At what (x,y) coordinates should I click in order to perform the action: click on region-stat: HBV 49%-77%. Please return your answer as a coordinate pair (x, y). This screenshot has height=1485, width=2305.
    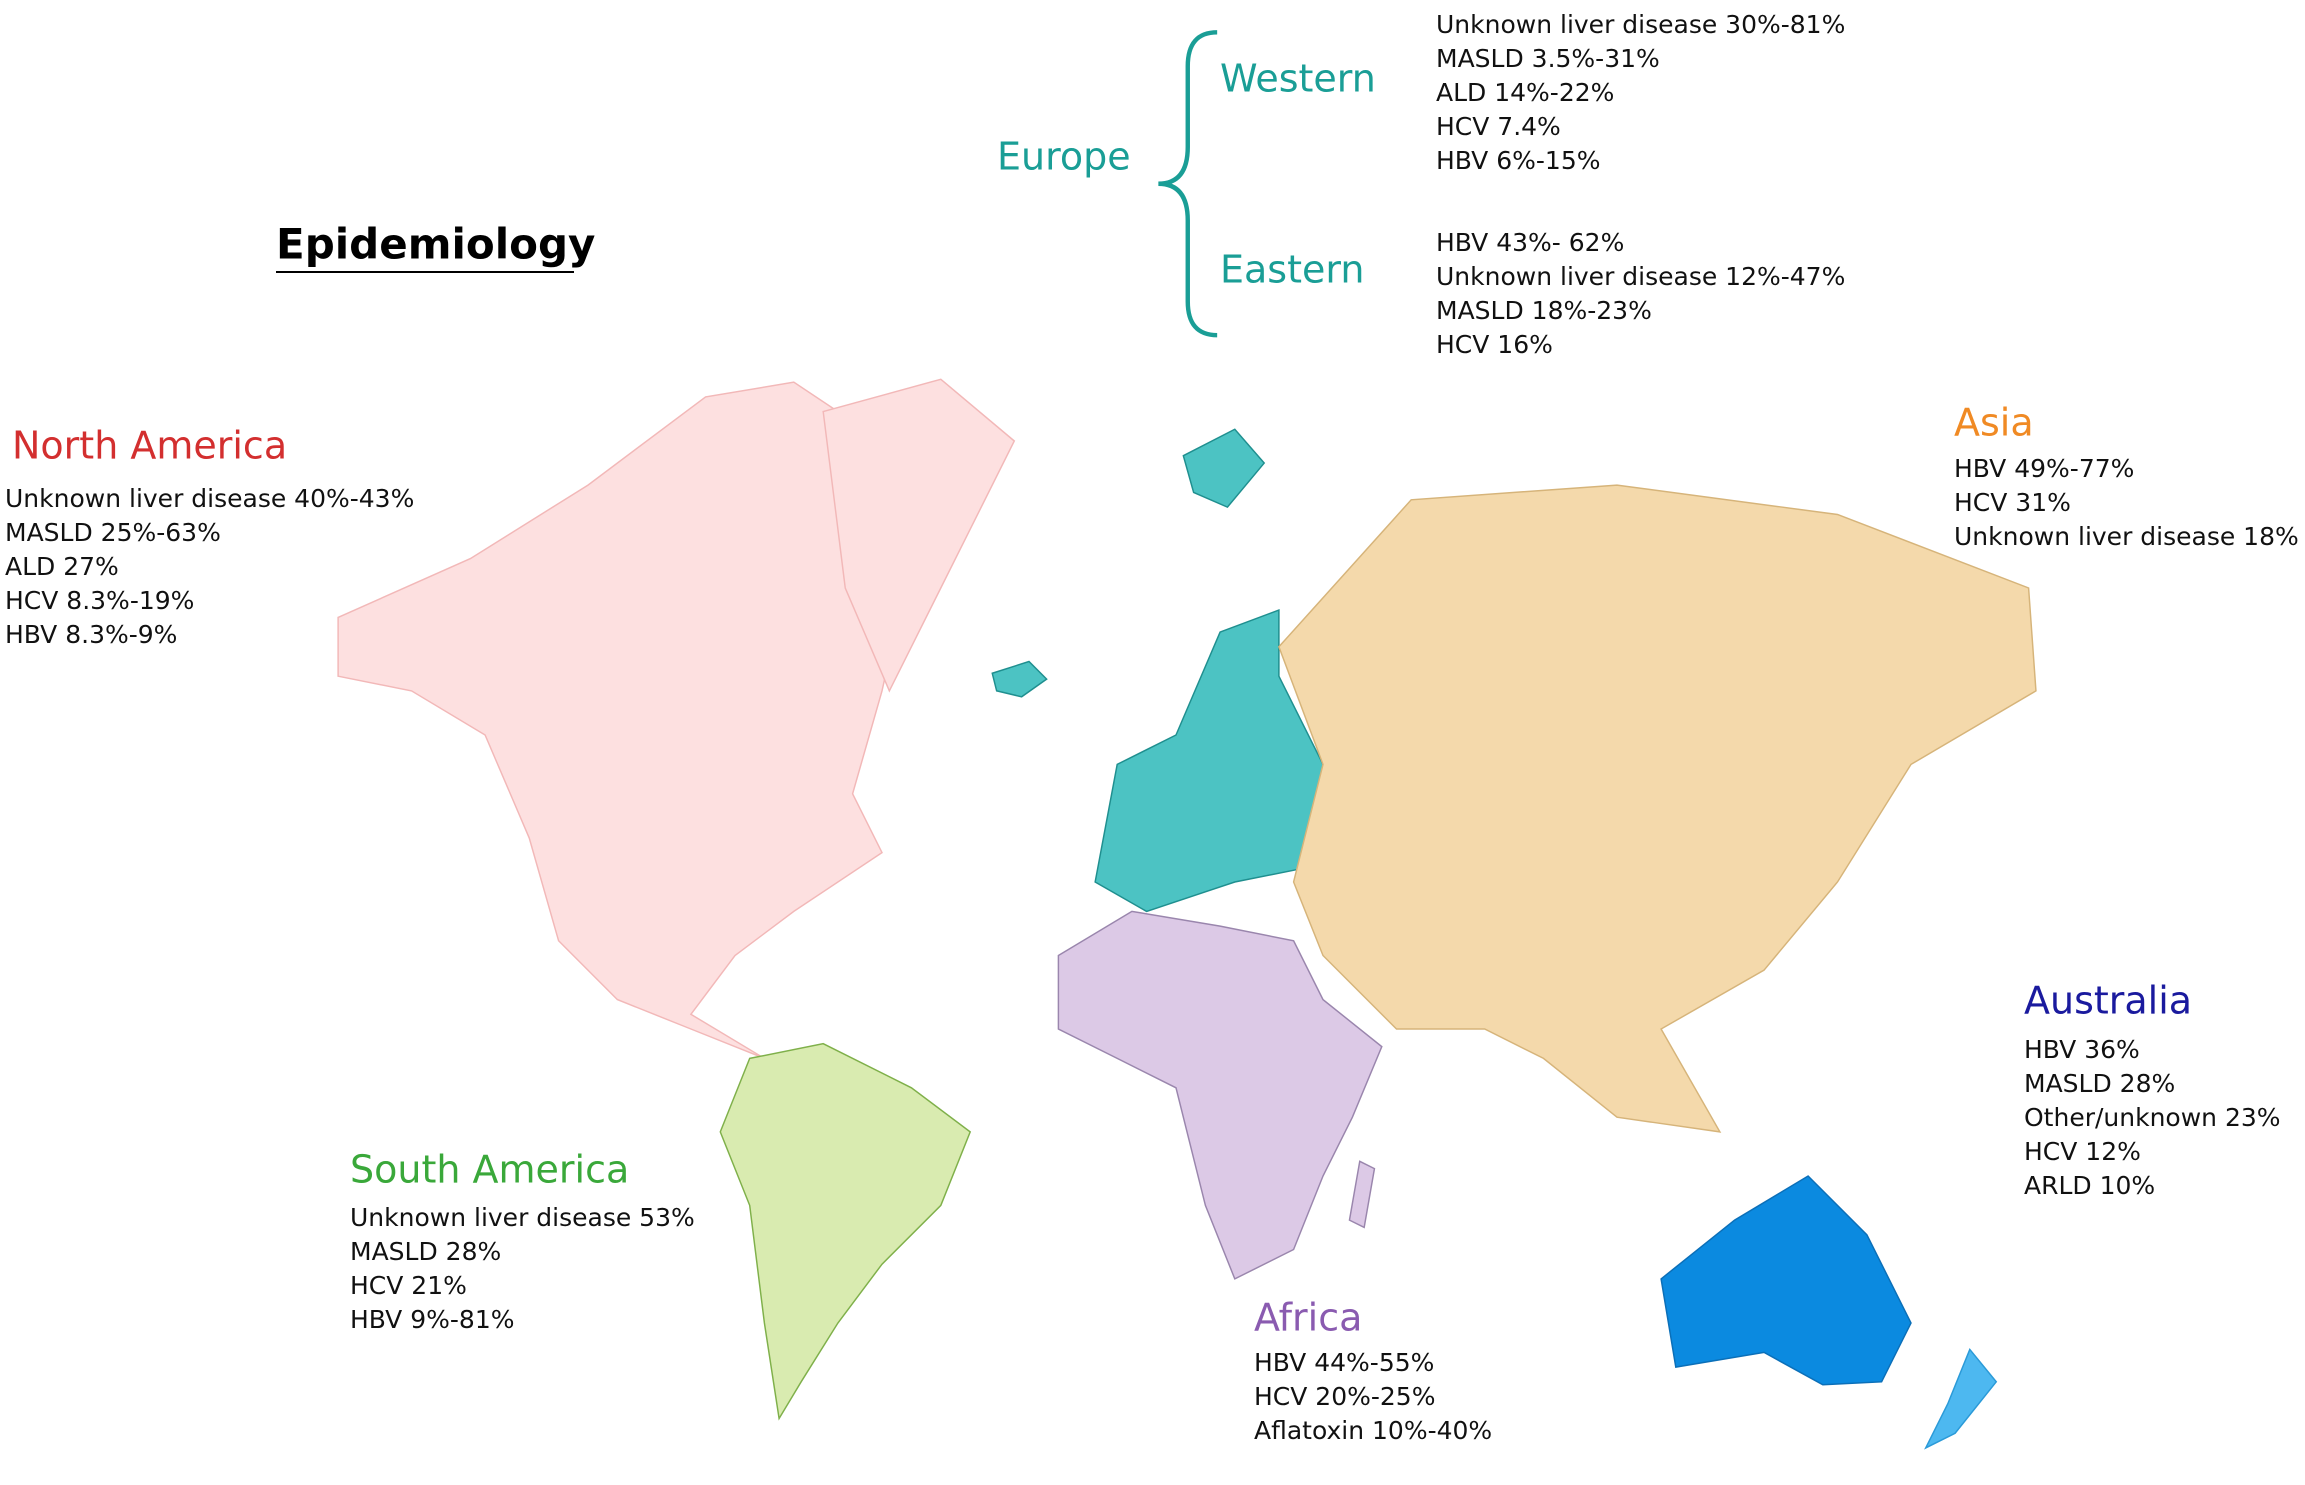
    Looking at the image, I should click on (2044, 468).